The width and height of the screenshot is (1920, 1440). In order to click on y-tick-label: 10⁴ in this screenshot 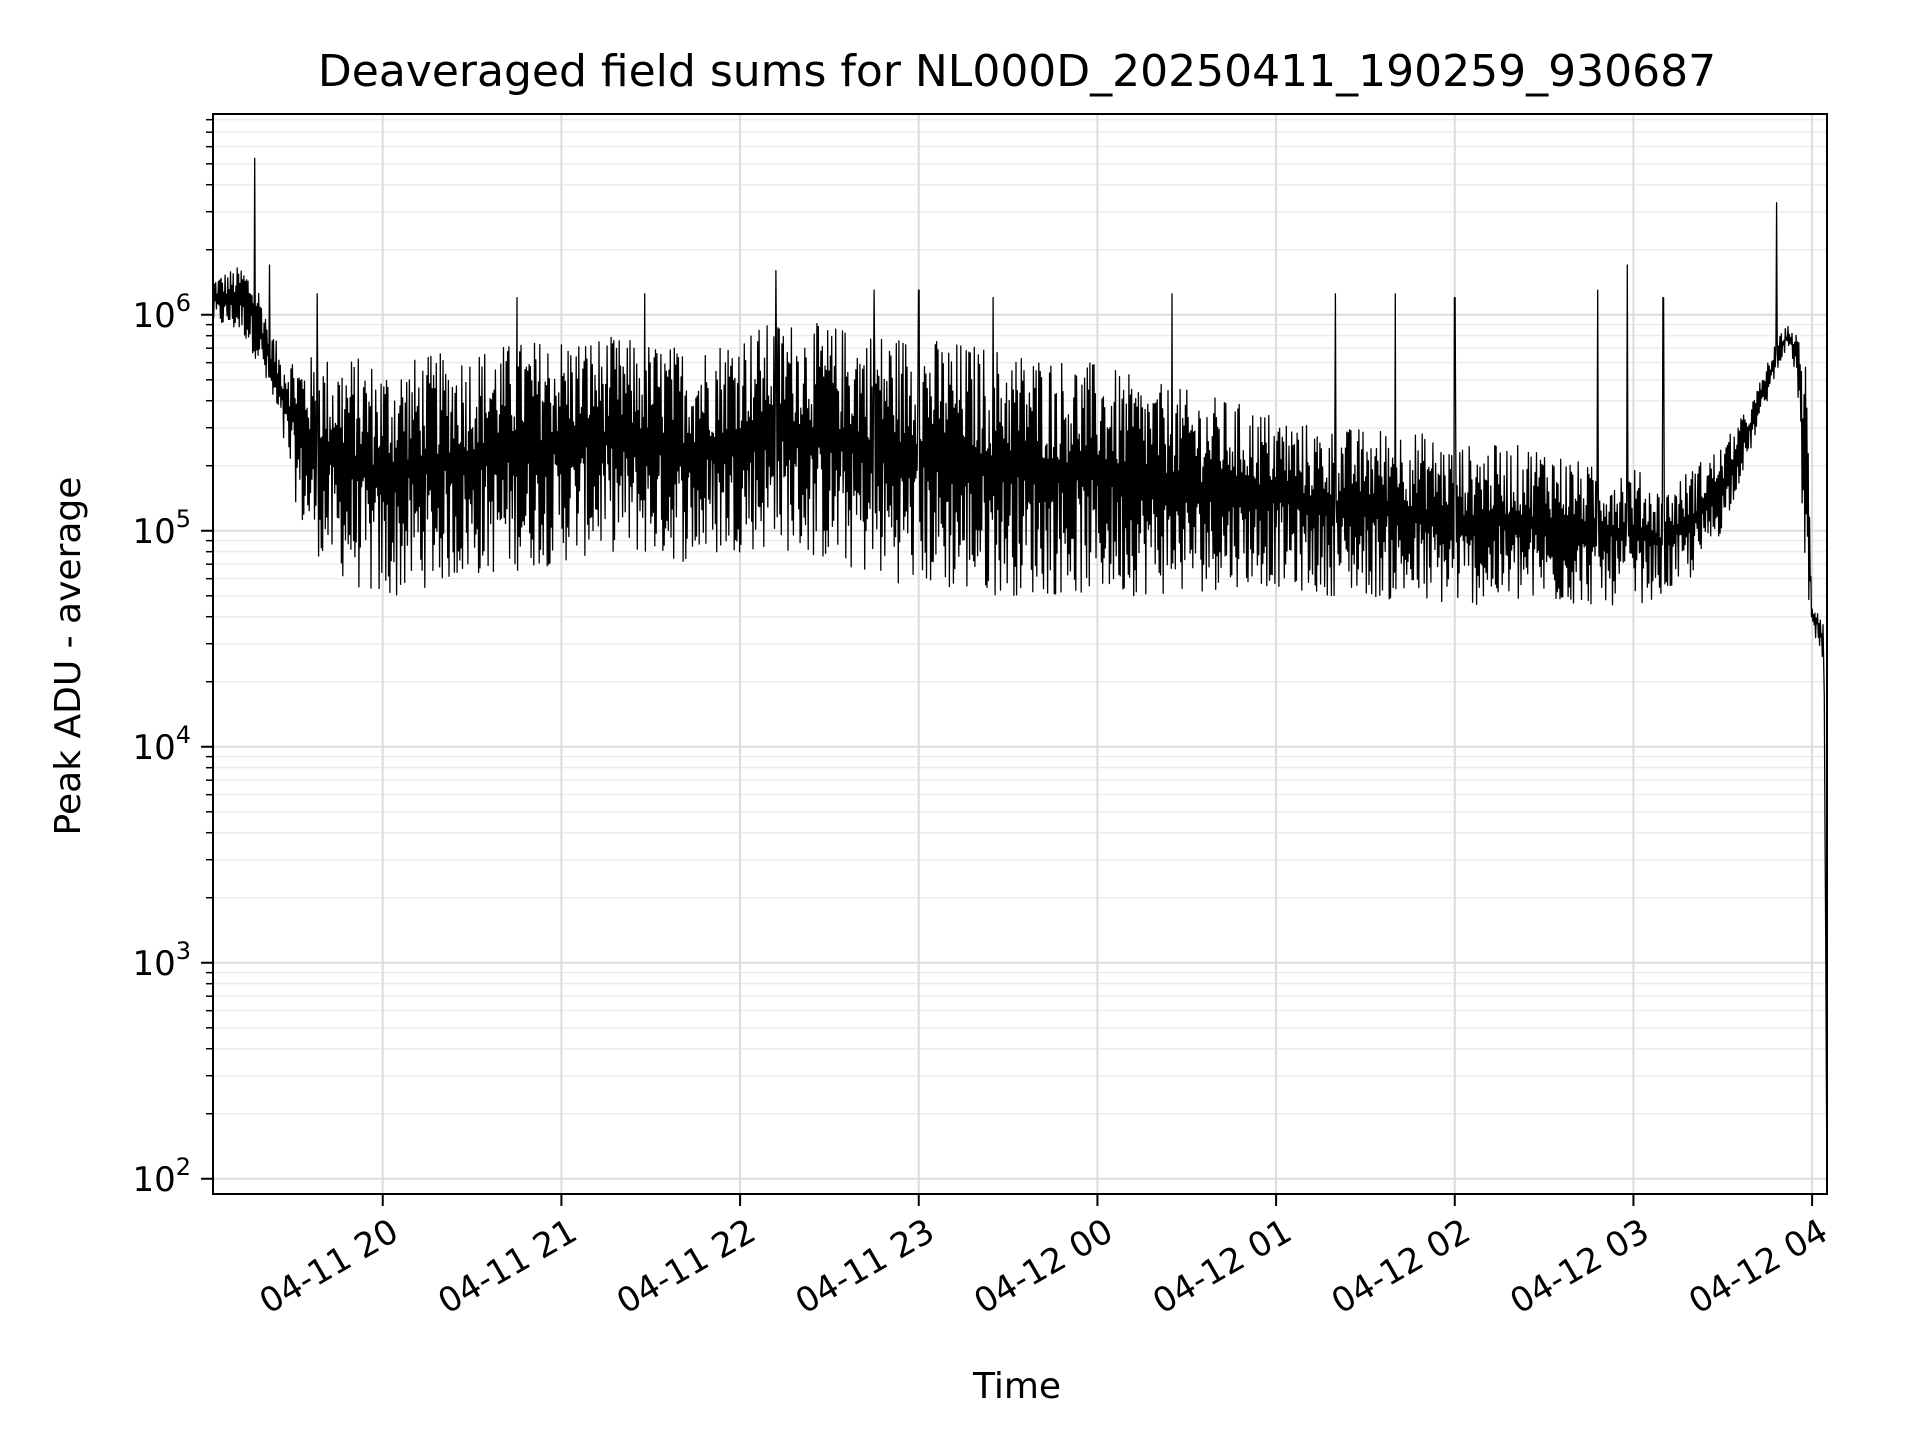, I will do `click(161, 744)`.